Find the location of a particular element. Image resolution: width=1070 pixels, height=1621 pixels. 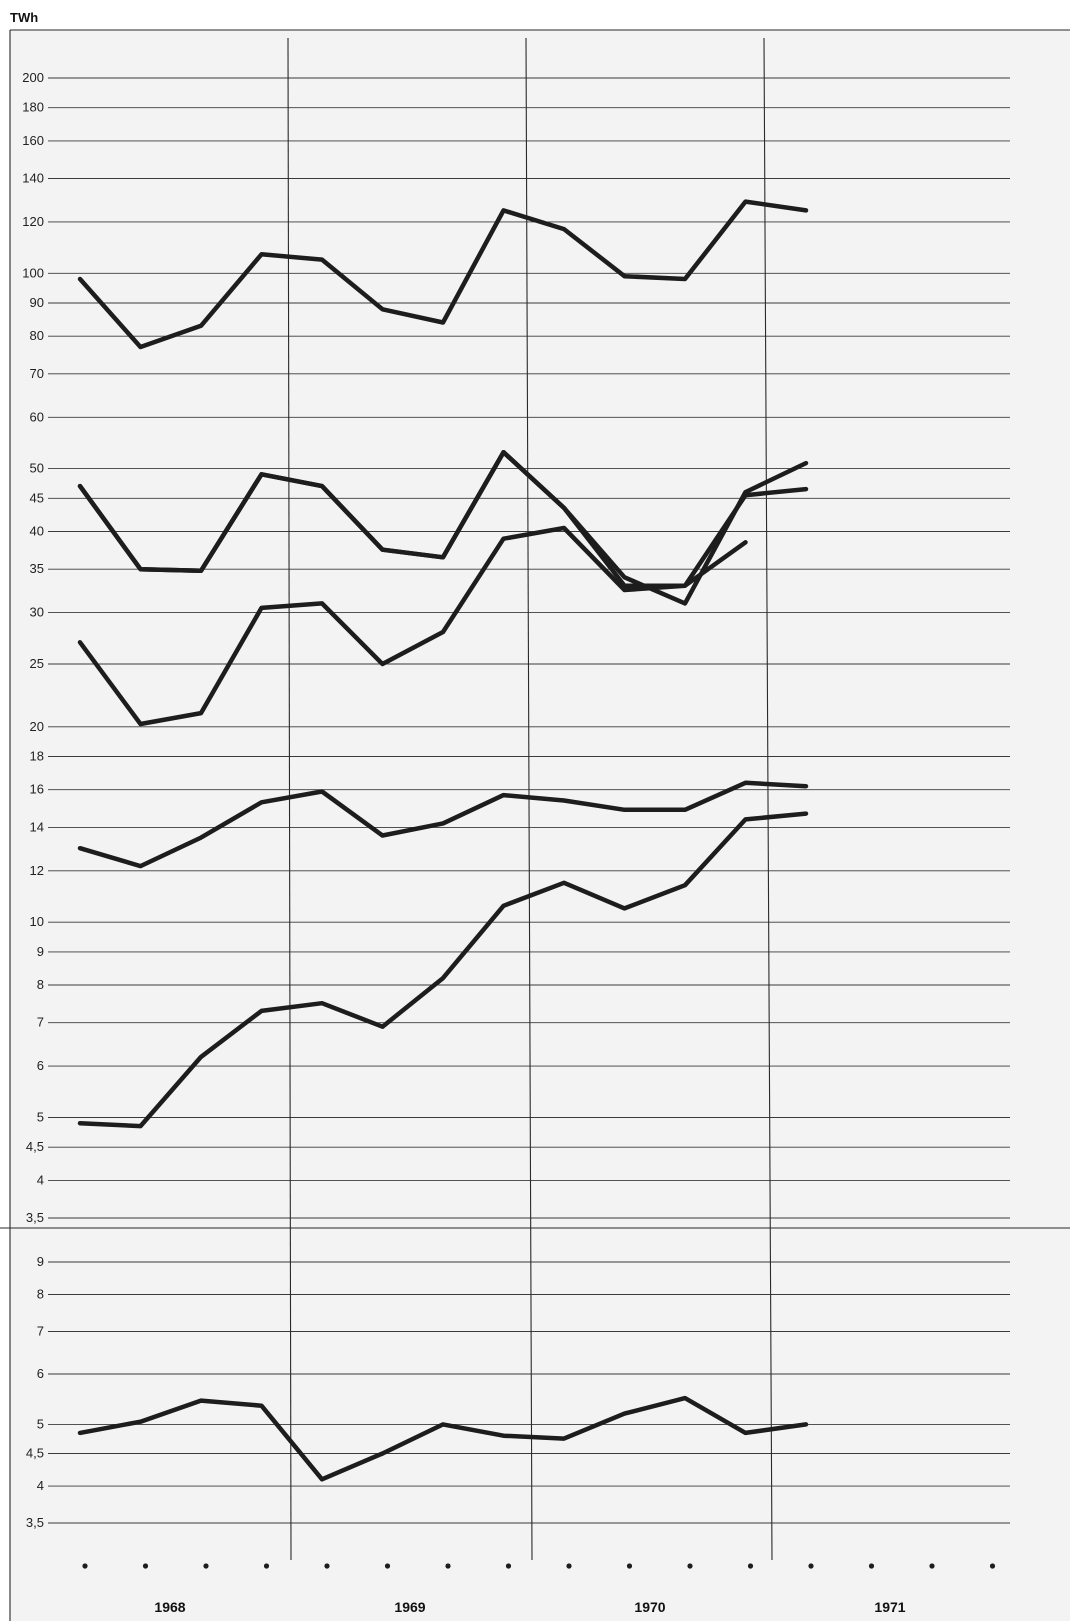

top-y-tick-label: 20 is located at coordinates (37, 726).